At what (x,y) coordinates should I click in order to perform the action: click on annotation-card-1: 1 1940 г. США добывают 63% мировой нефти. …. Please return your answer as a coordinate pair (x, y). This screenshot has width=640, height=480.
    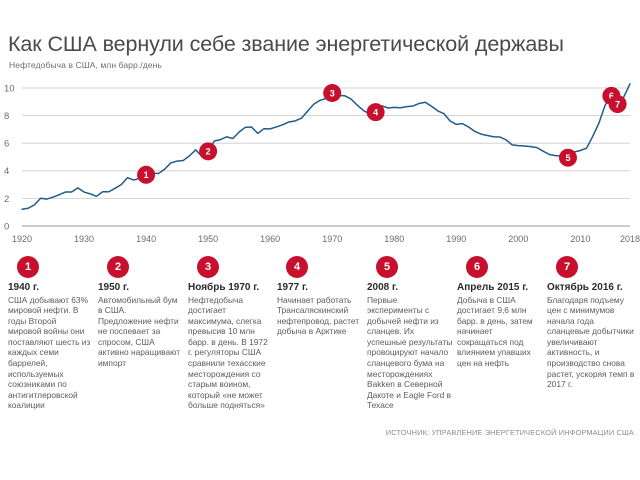
    Looking at the image, I should click on (50, 333).